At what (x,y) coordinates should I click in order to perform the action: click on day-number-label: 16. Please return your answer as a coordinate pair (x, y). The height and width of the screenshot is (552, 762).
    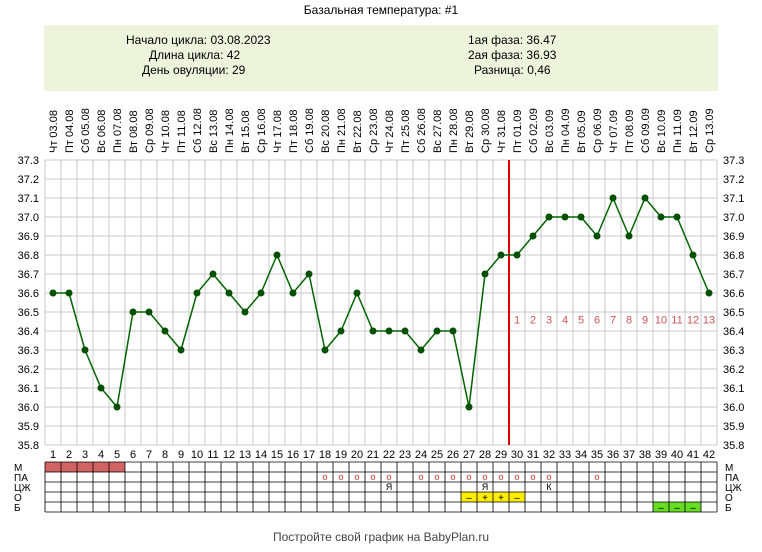
    Looking at the image, I should click on (293, 455).